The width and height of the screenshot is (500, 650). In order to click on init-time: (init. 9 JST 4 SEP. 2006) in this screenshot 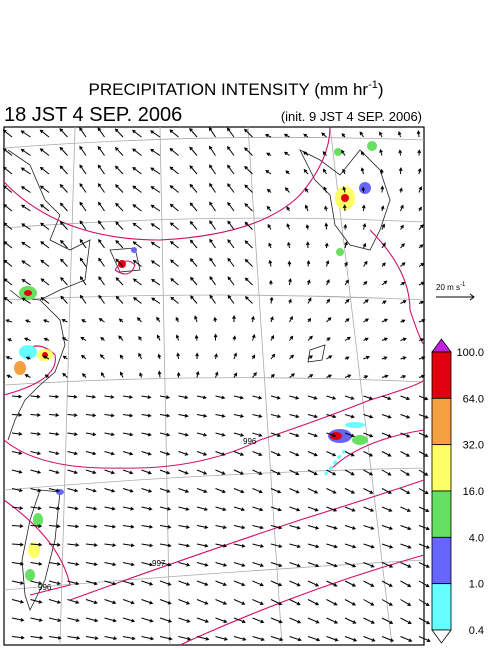, I will do `click(351, 116)`.